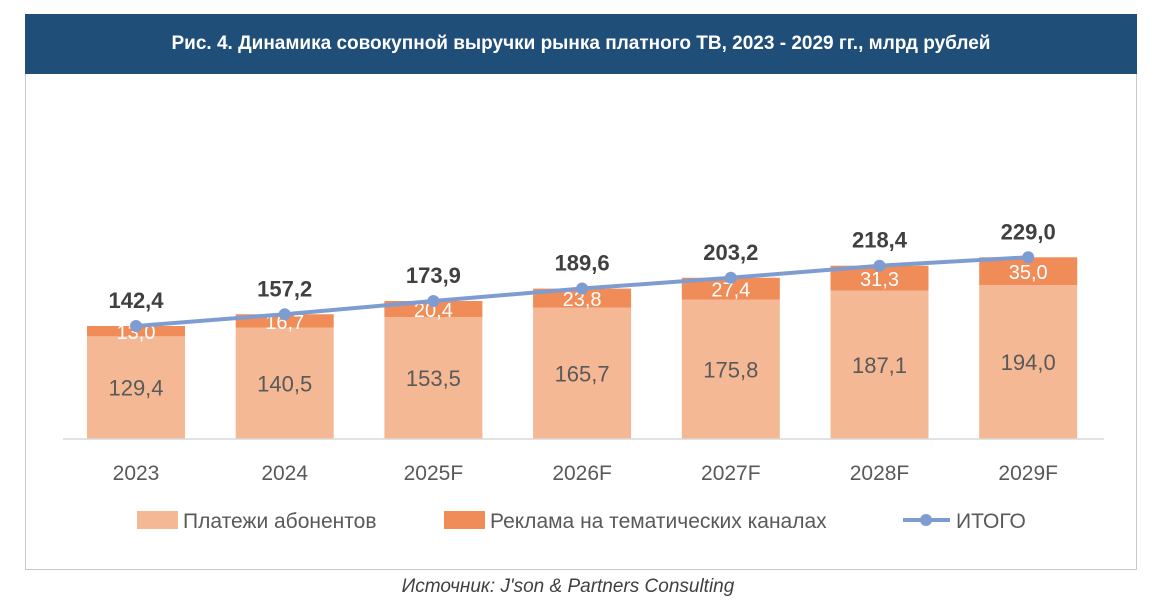  I want to click on label-total: 157,2, so click(284, 288).